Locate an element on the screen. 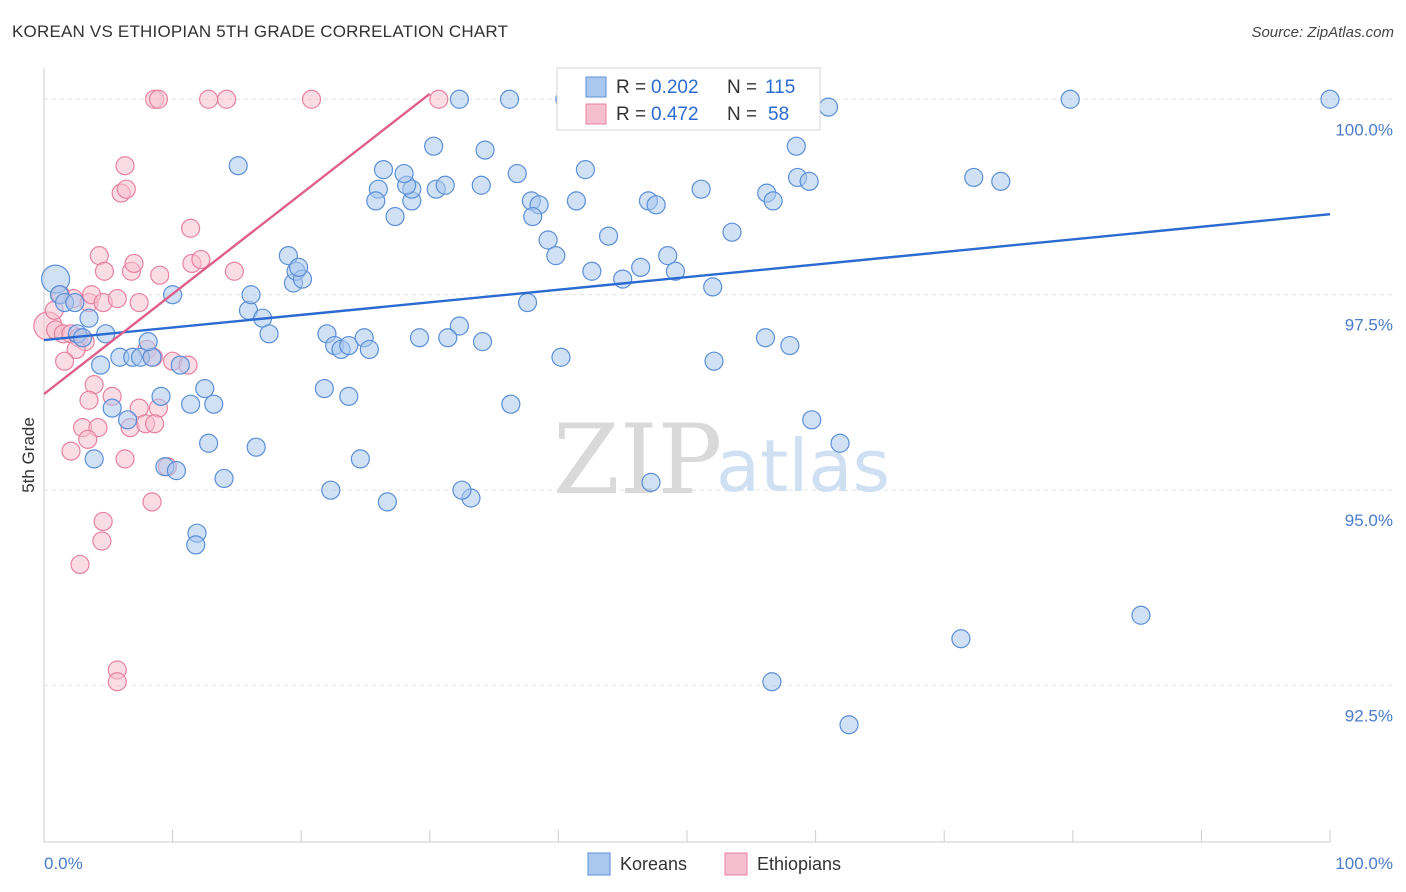  trend-line-koreans is located at coordinates (687, 277).